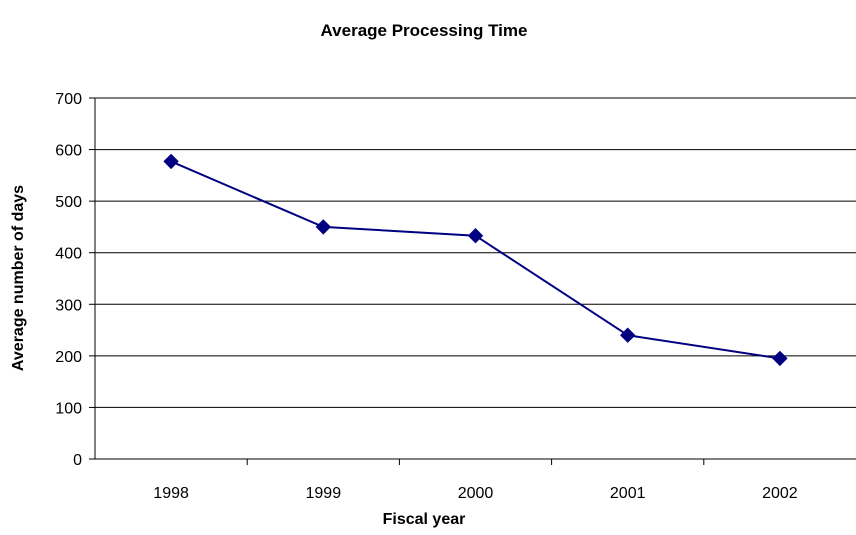  I want to click on x-tick-label: 2001, so click(628, 493).